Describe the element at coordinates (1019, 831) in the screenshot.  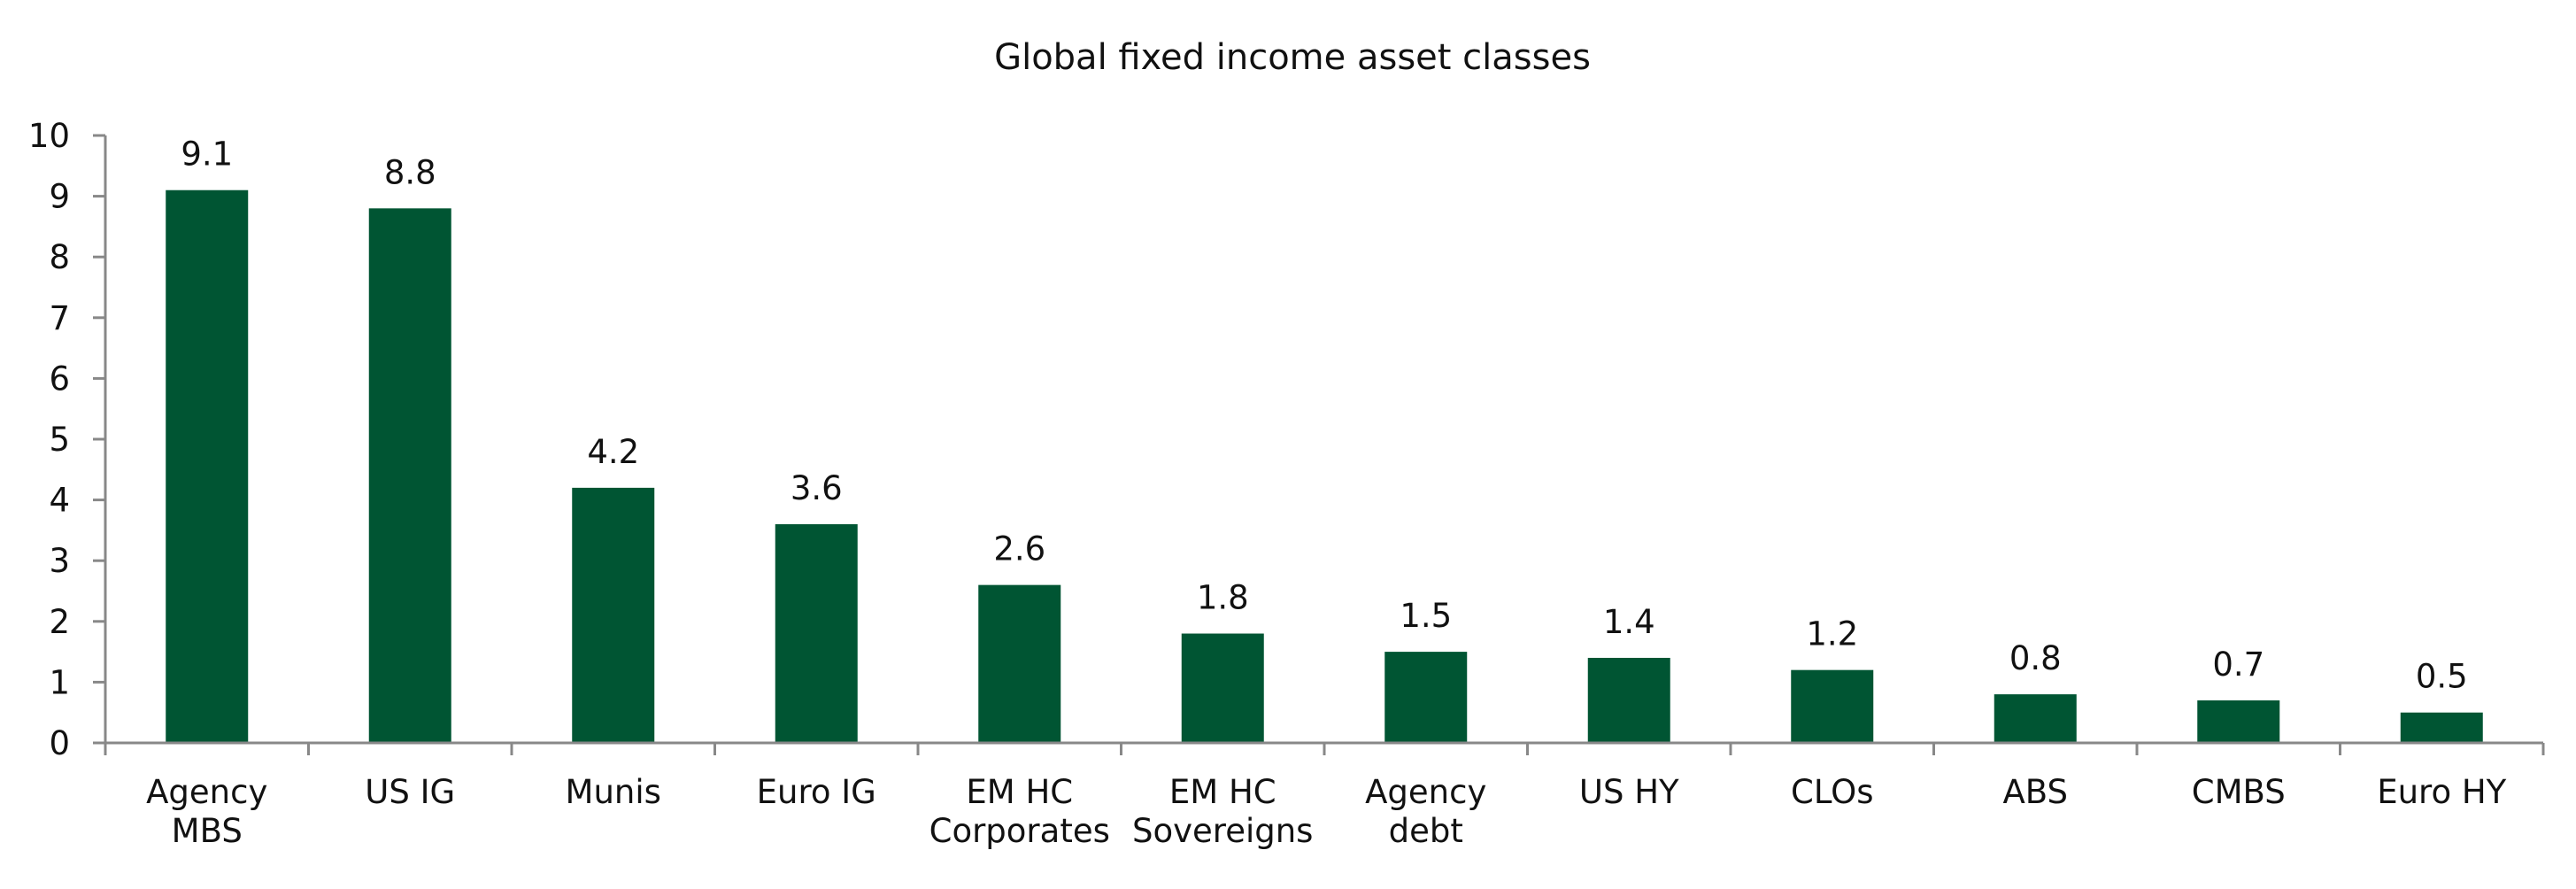
I see `x-tick-label-line: Corporates` at that location.